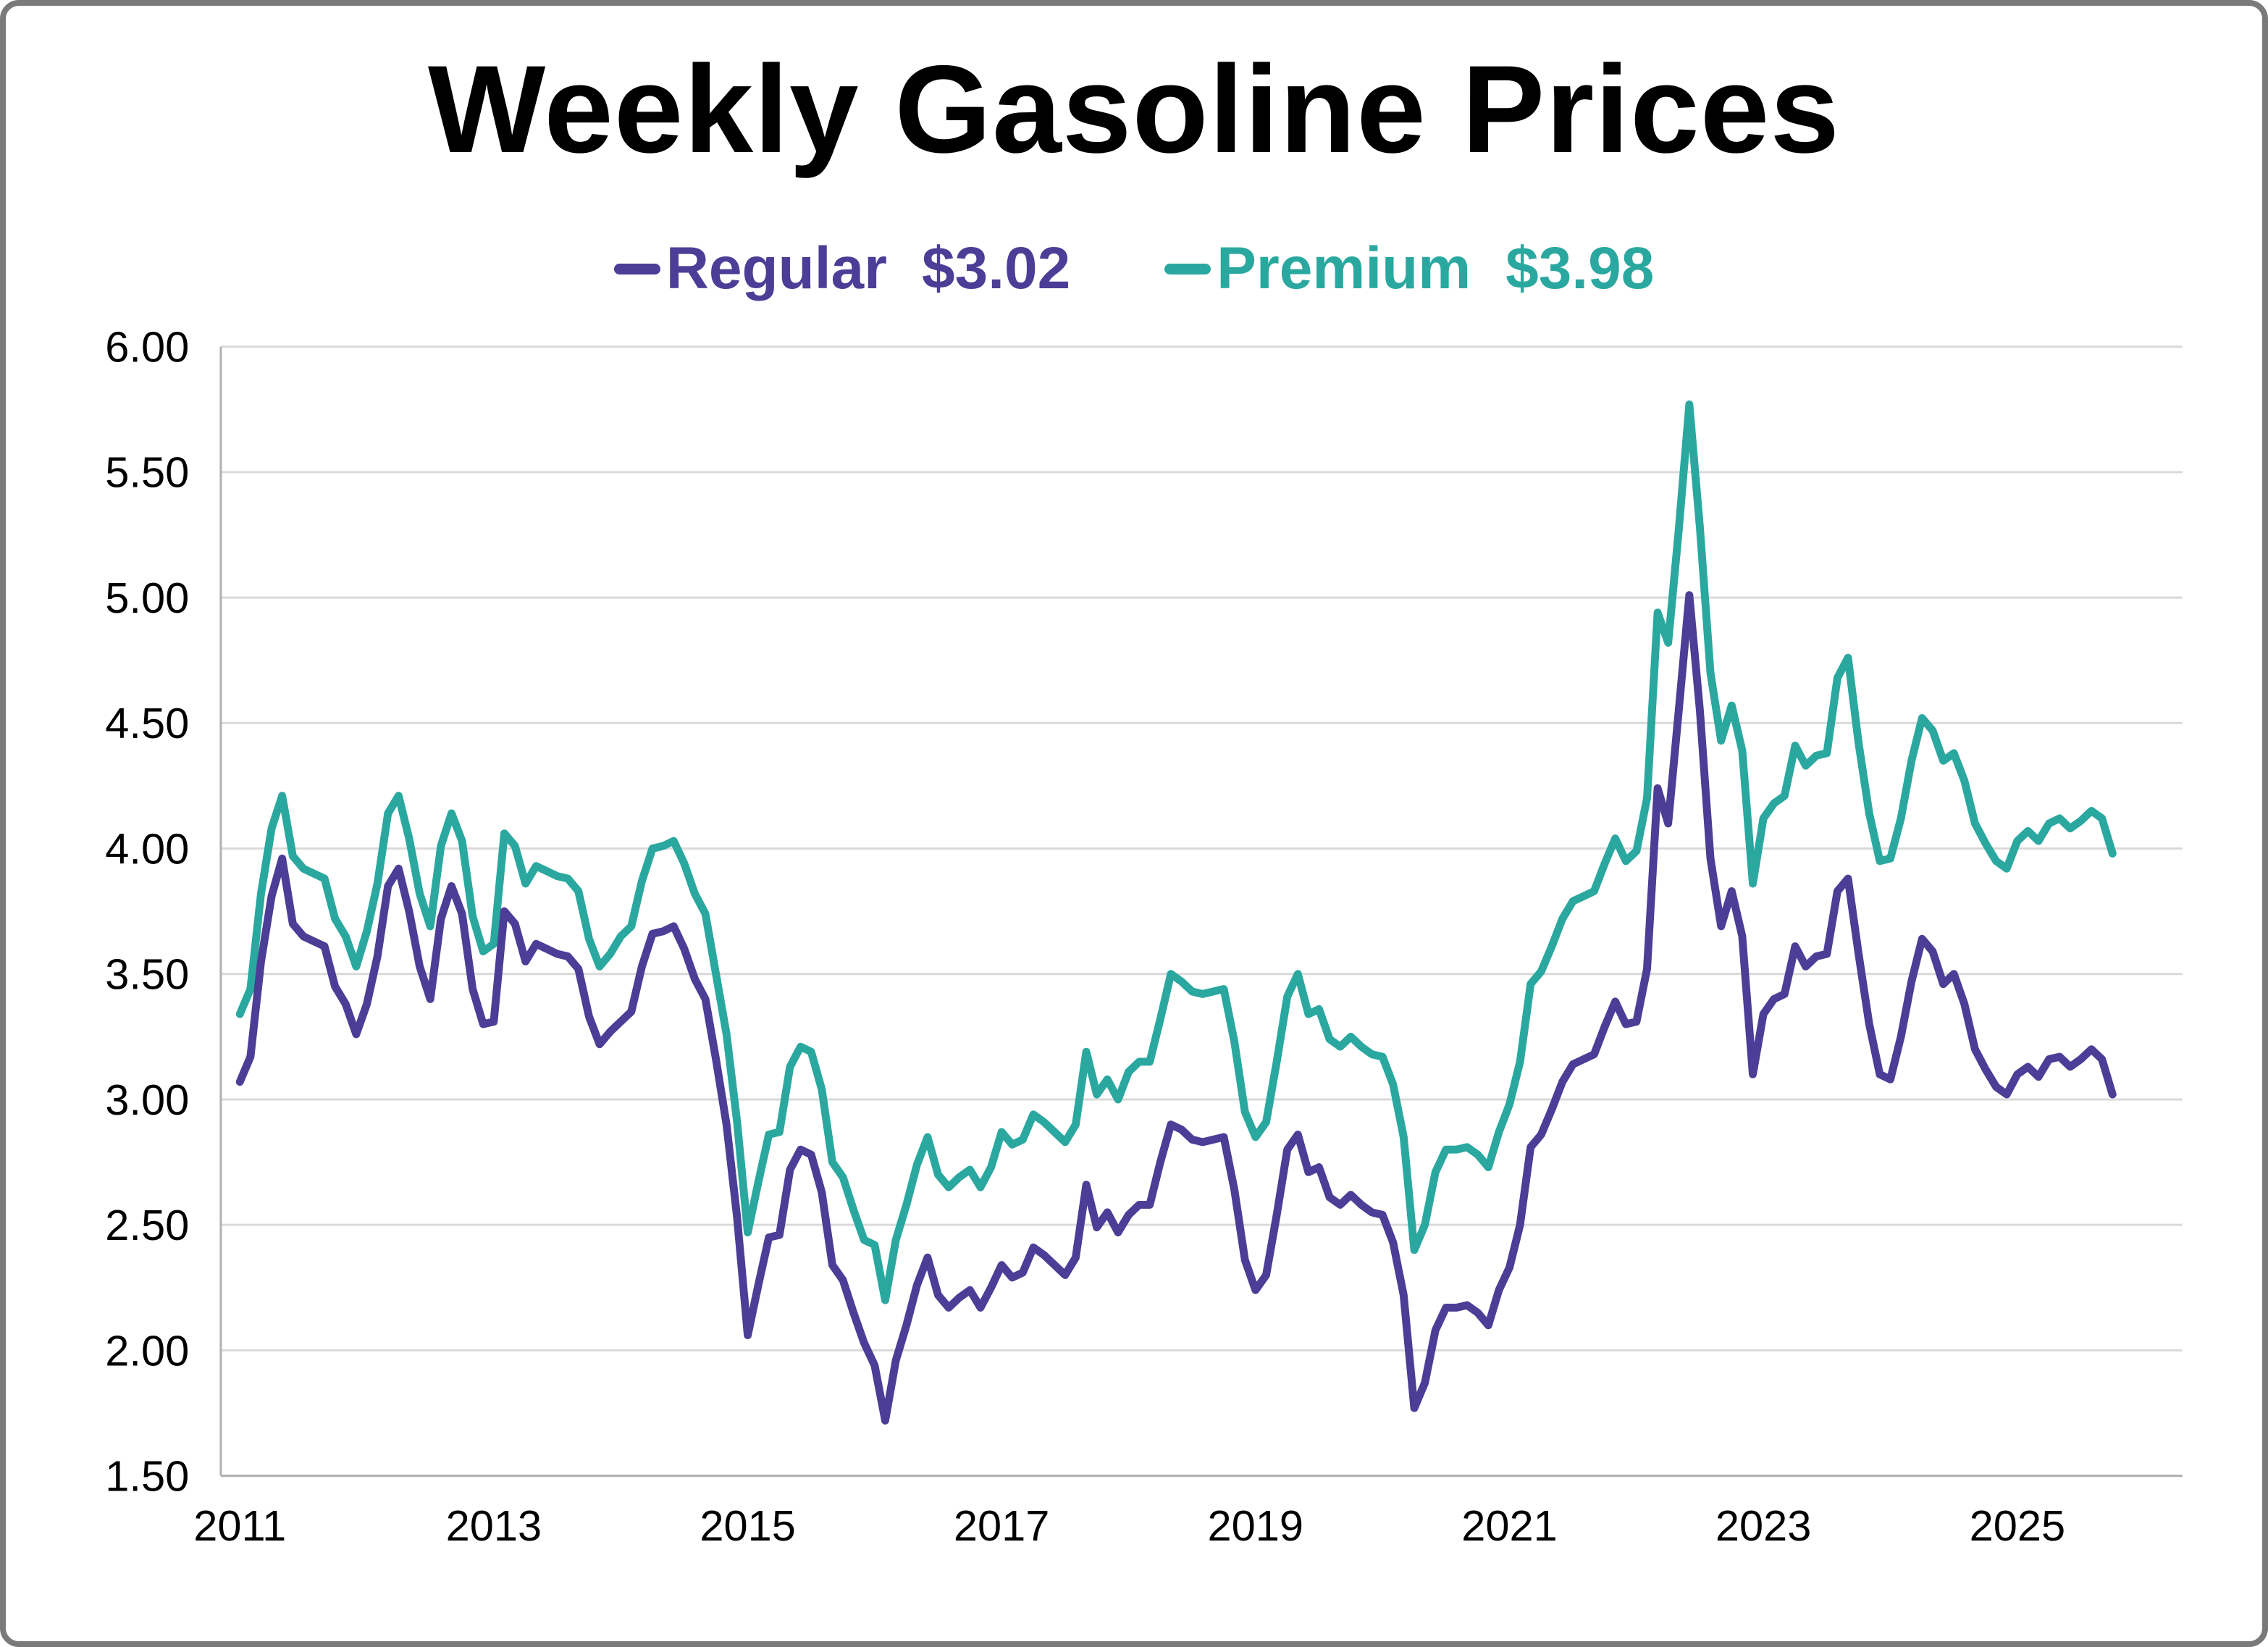 This screenshot has height=1647, width=2268. What do you see at coordinates (239, 1526) in the screenshot?
I see `x-axis-tick-label: 2011` at bounding box center [239, 1526].